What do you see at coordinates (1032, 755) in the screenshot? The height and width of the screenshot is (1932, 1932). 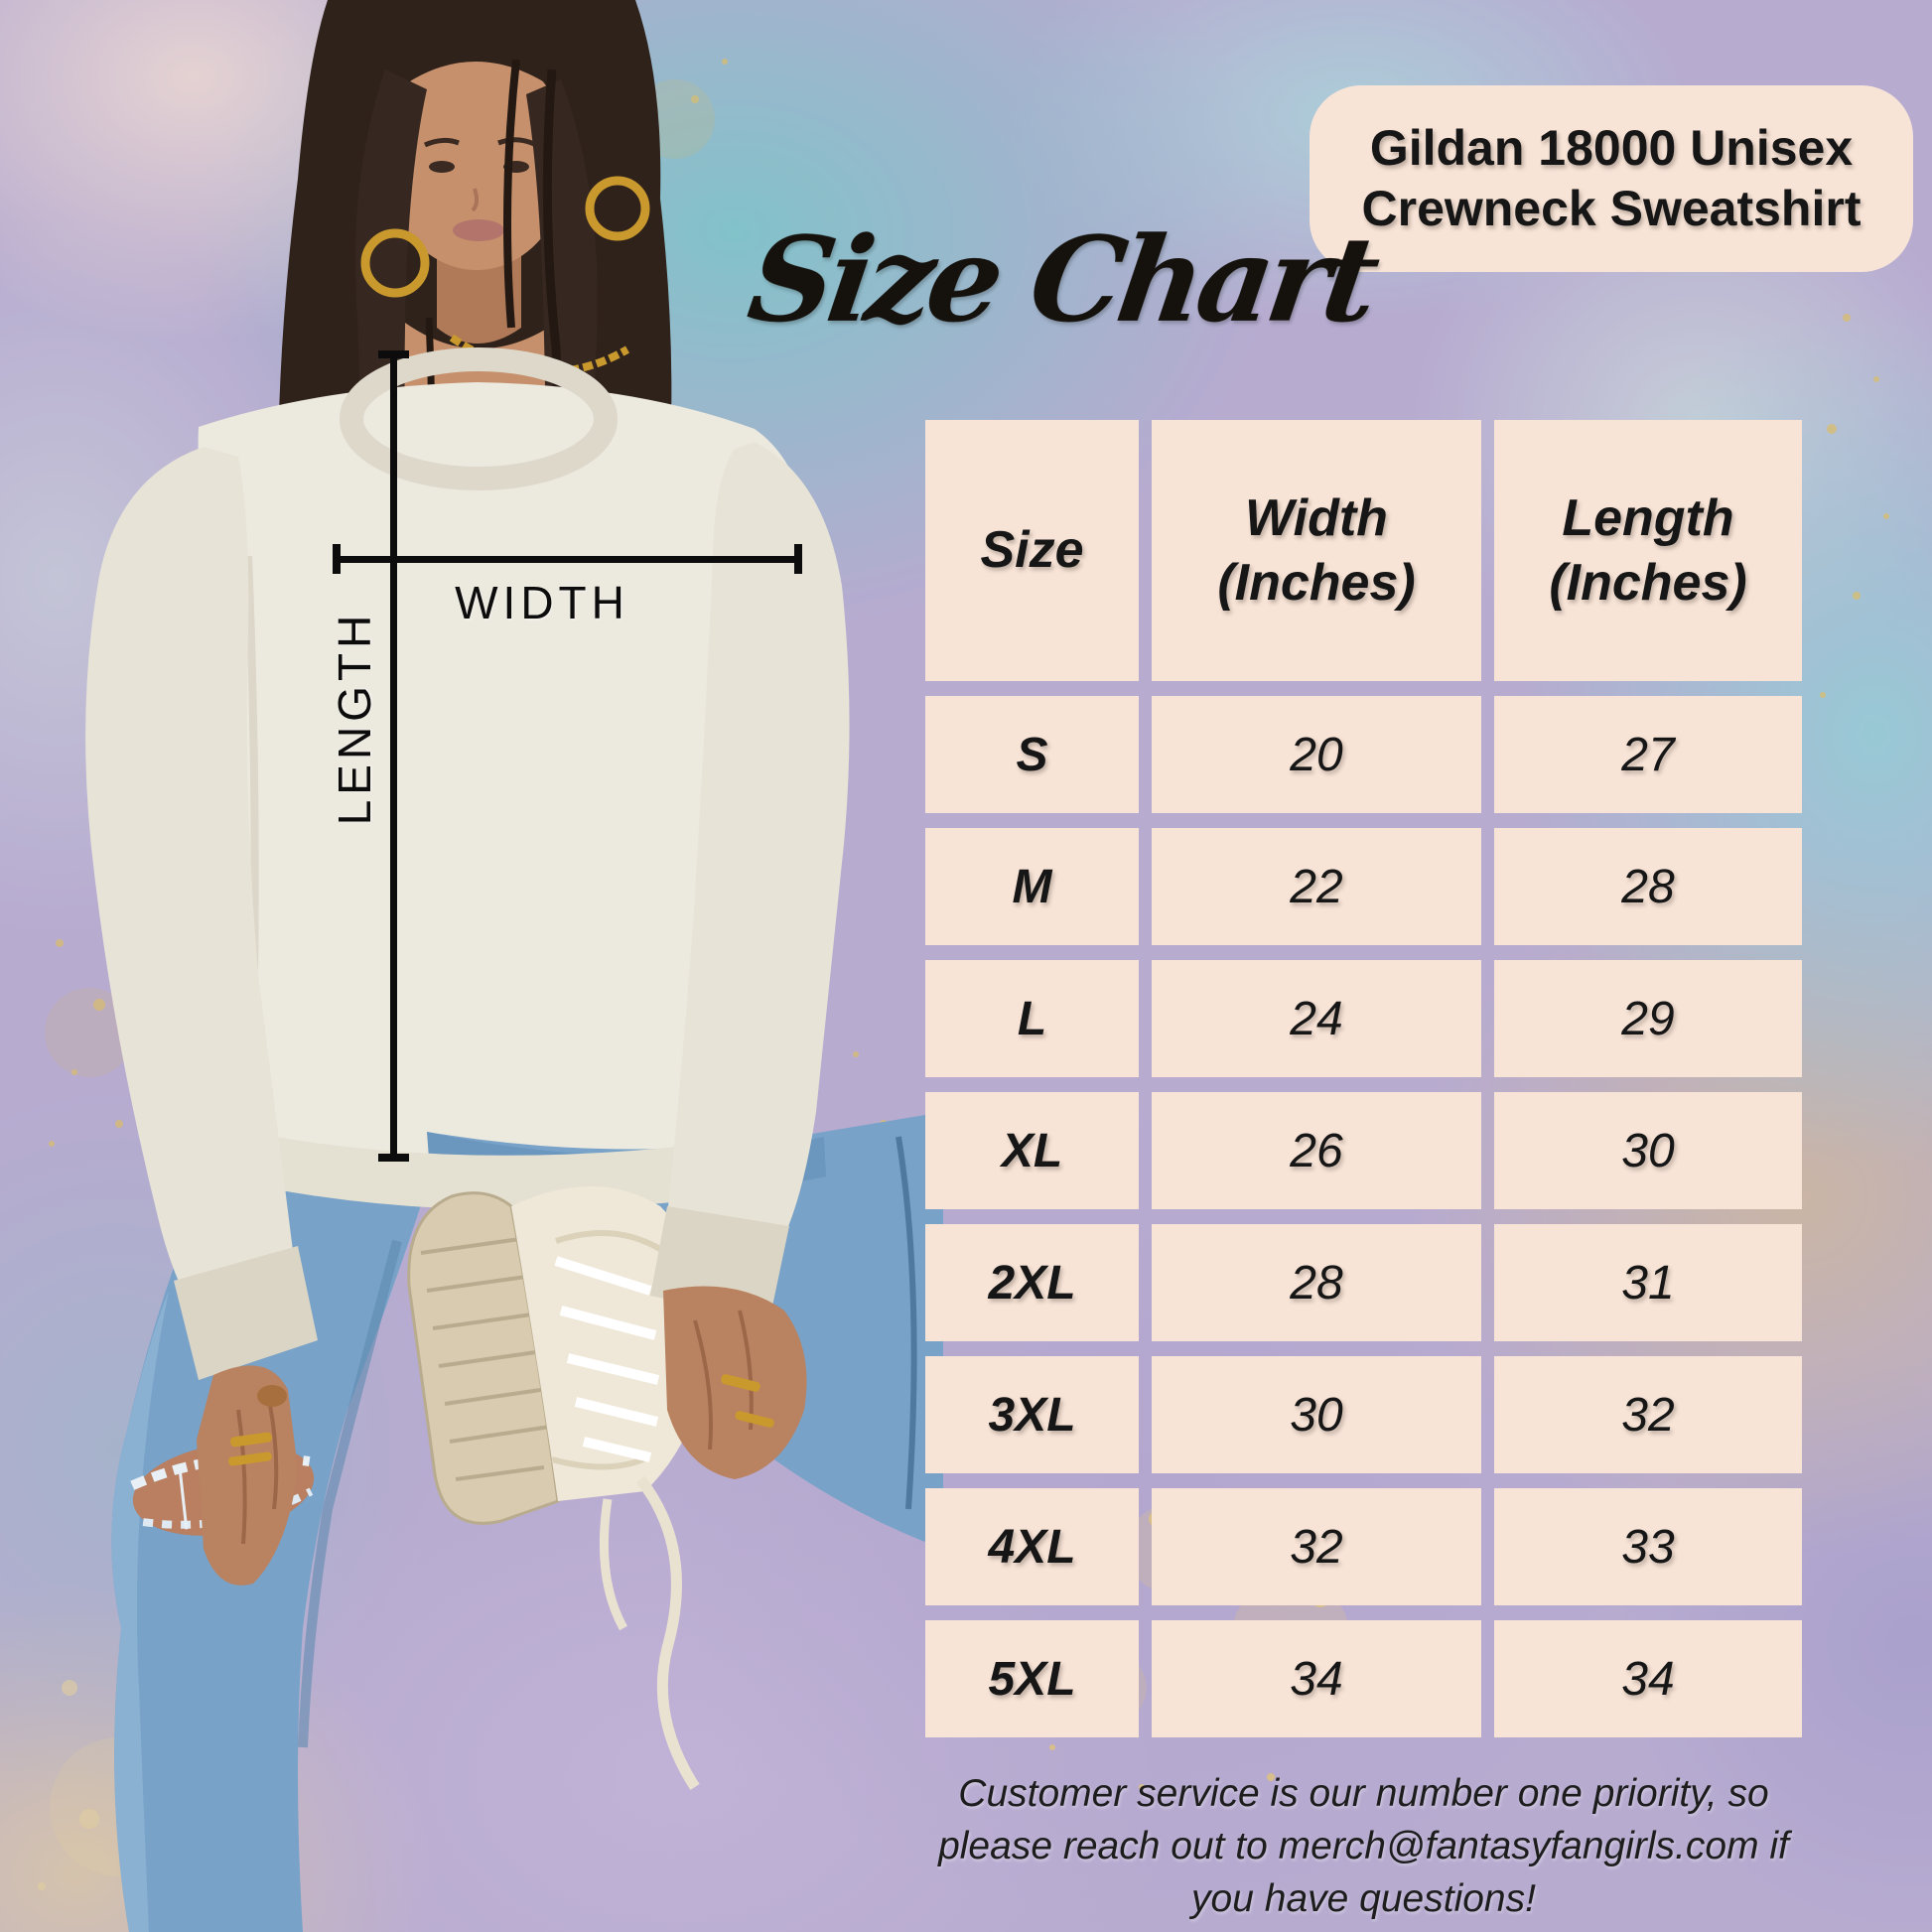 I see `size-cell-row-1: S` at bounding box center [1032, 755].